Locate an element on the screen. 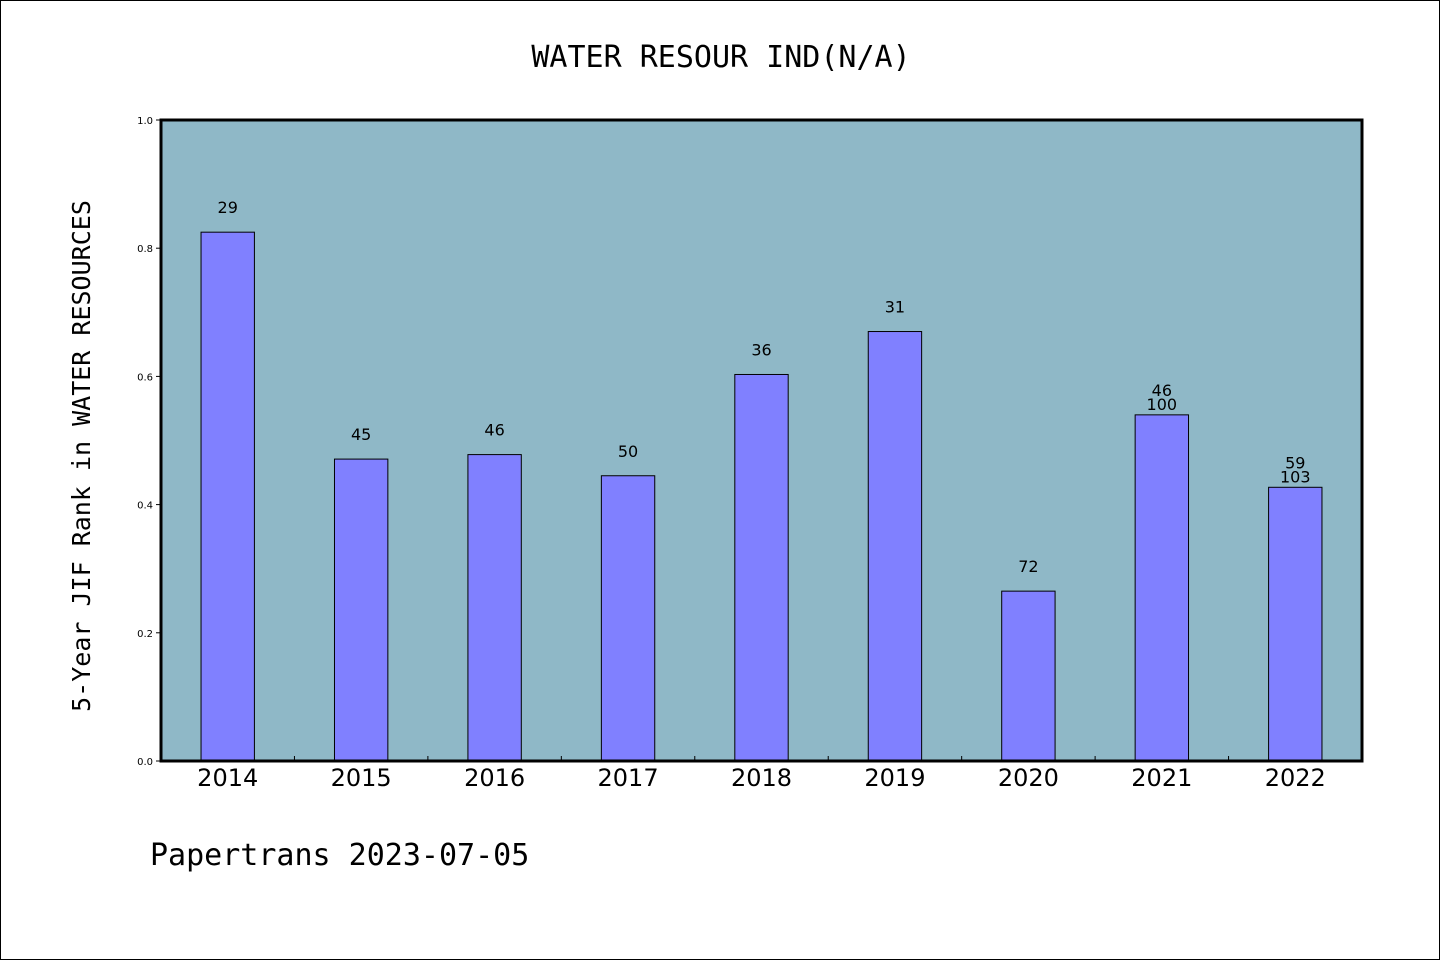  bar-2021 is located at coordinates (1162, 588).